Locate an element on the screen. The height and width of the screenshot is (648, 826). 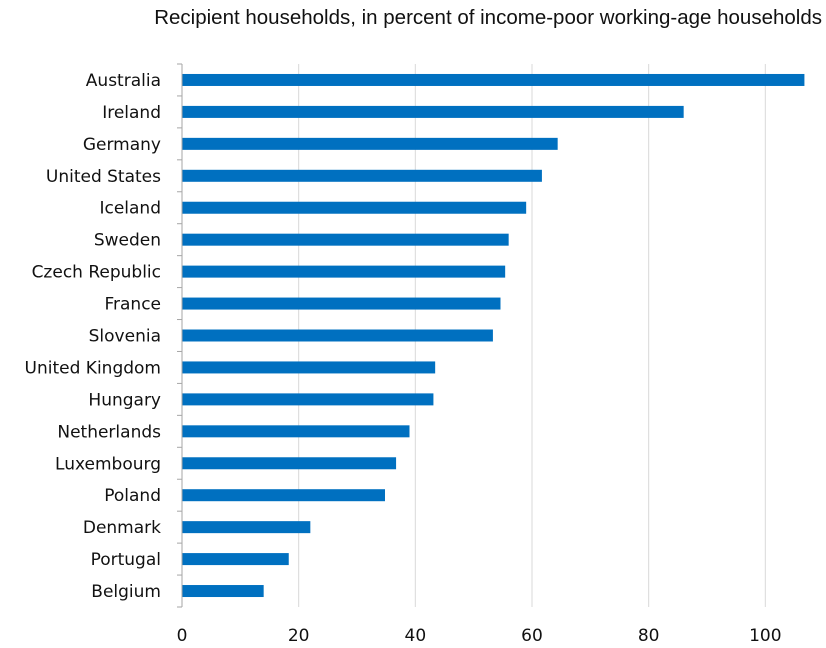
category-label: United States is located at coordinates (103, 177).